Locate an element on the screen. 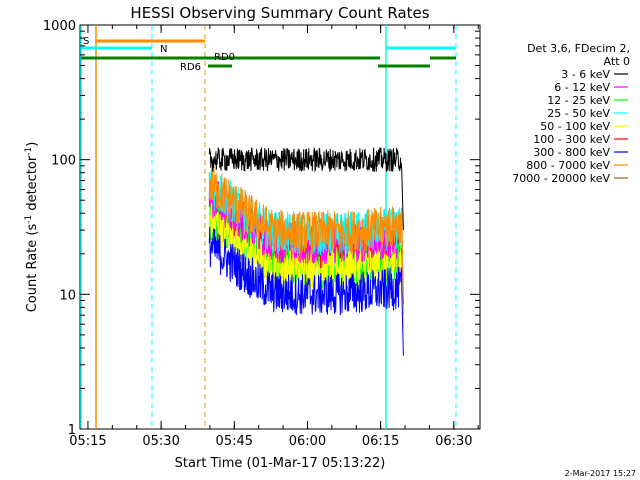 The image size is (640, 480). x-tick-label: 05:15 is located at coordinates (87, 441).